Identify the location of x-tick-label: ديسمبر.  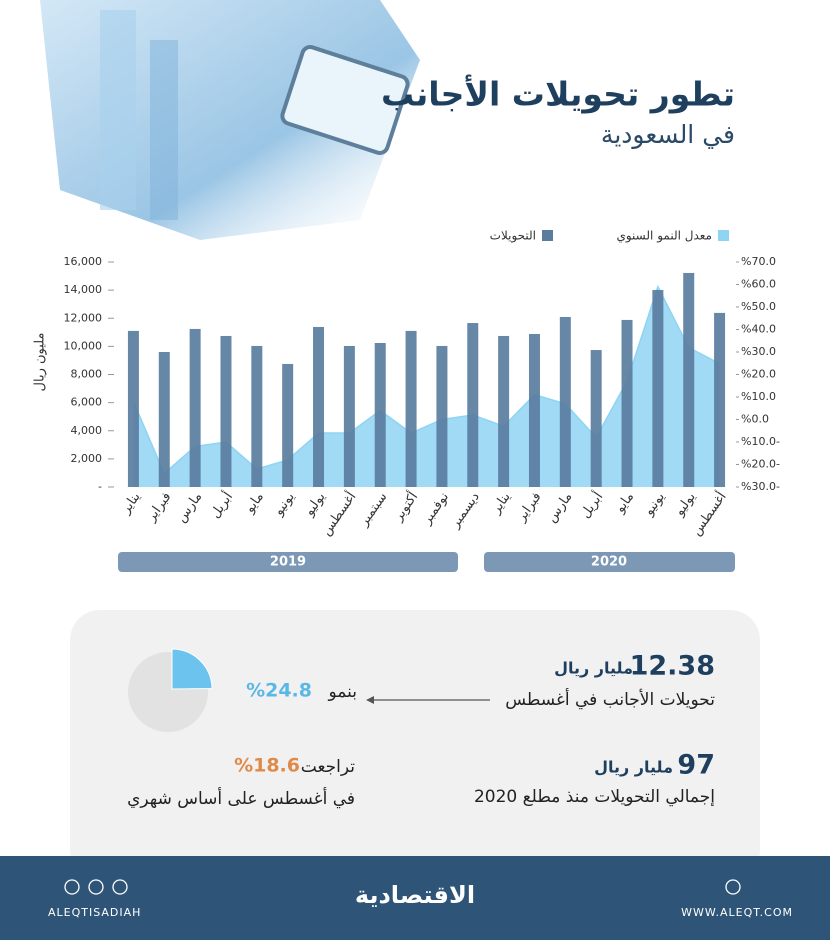
(465, 511).